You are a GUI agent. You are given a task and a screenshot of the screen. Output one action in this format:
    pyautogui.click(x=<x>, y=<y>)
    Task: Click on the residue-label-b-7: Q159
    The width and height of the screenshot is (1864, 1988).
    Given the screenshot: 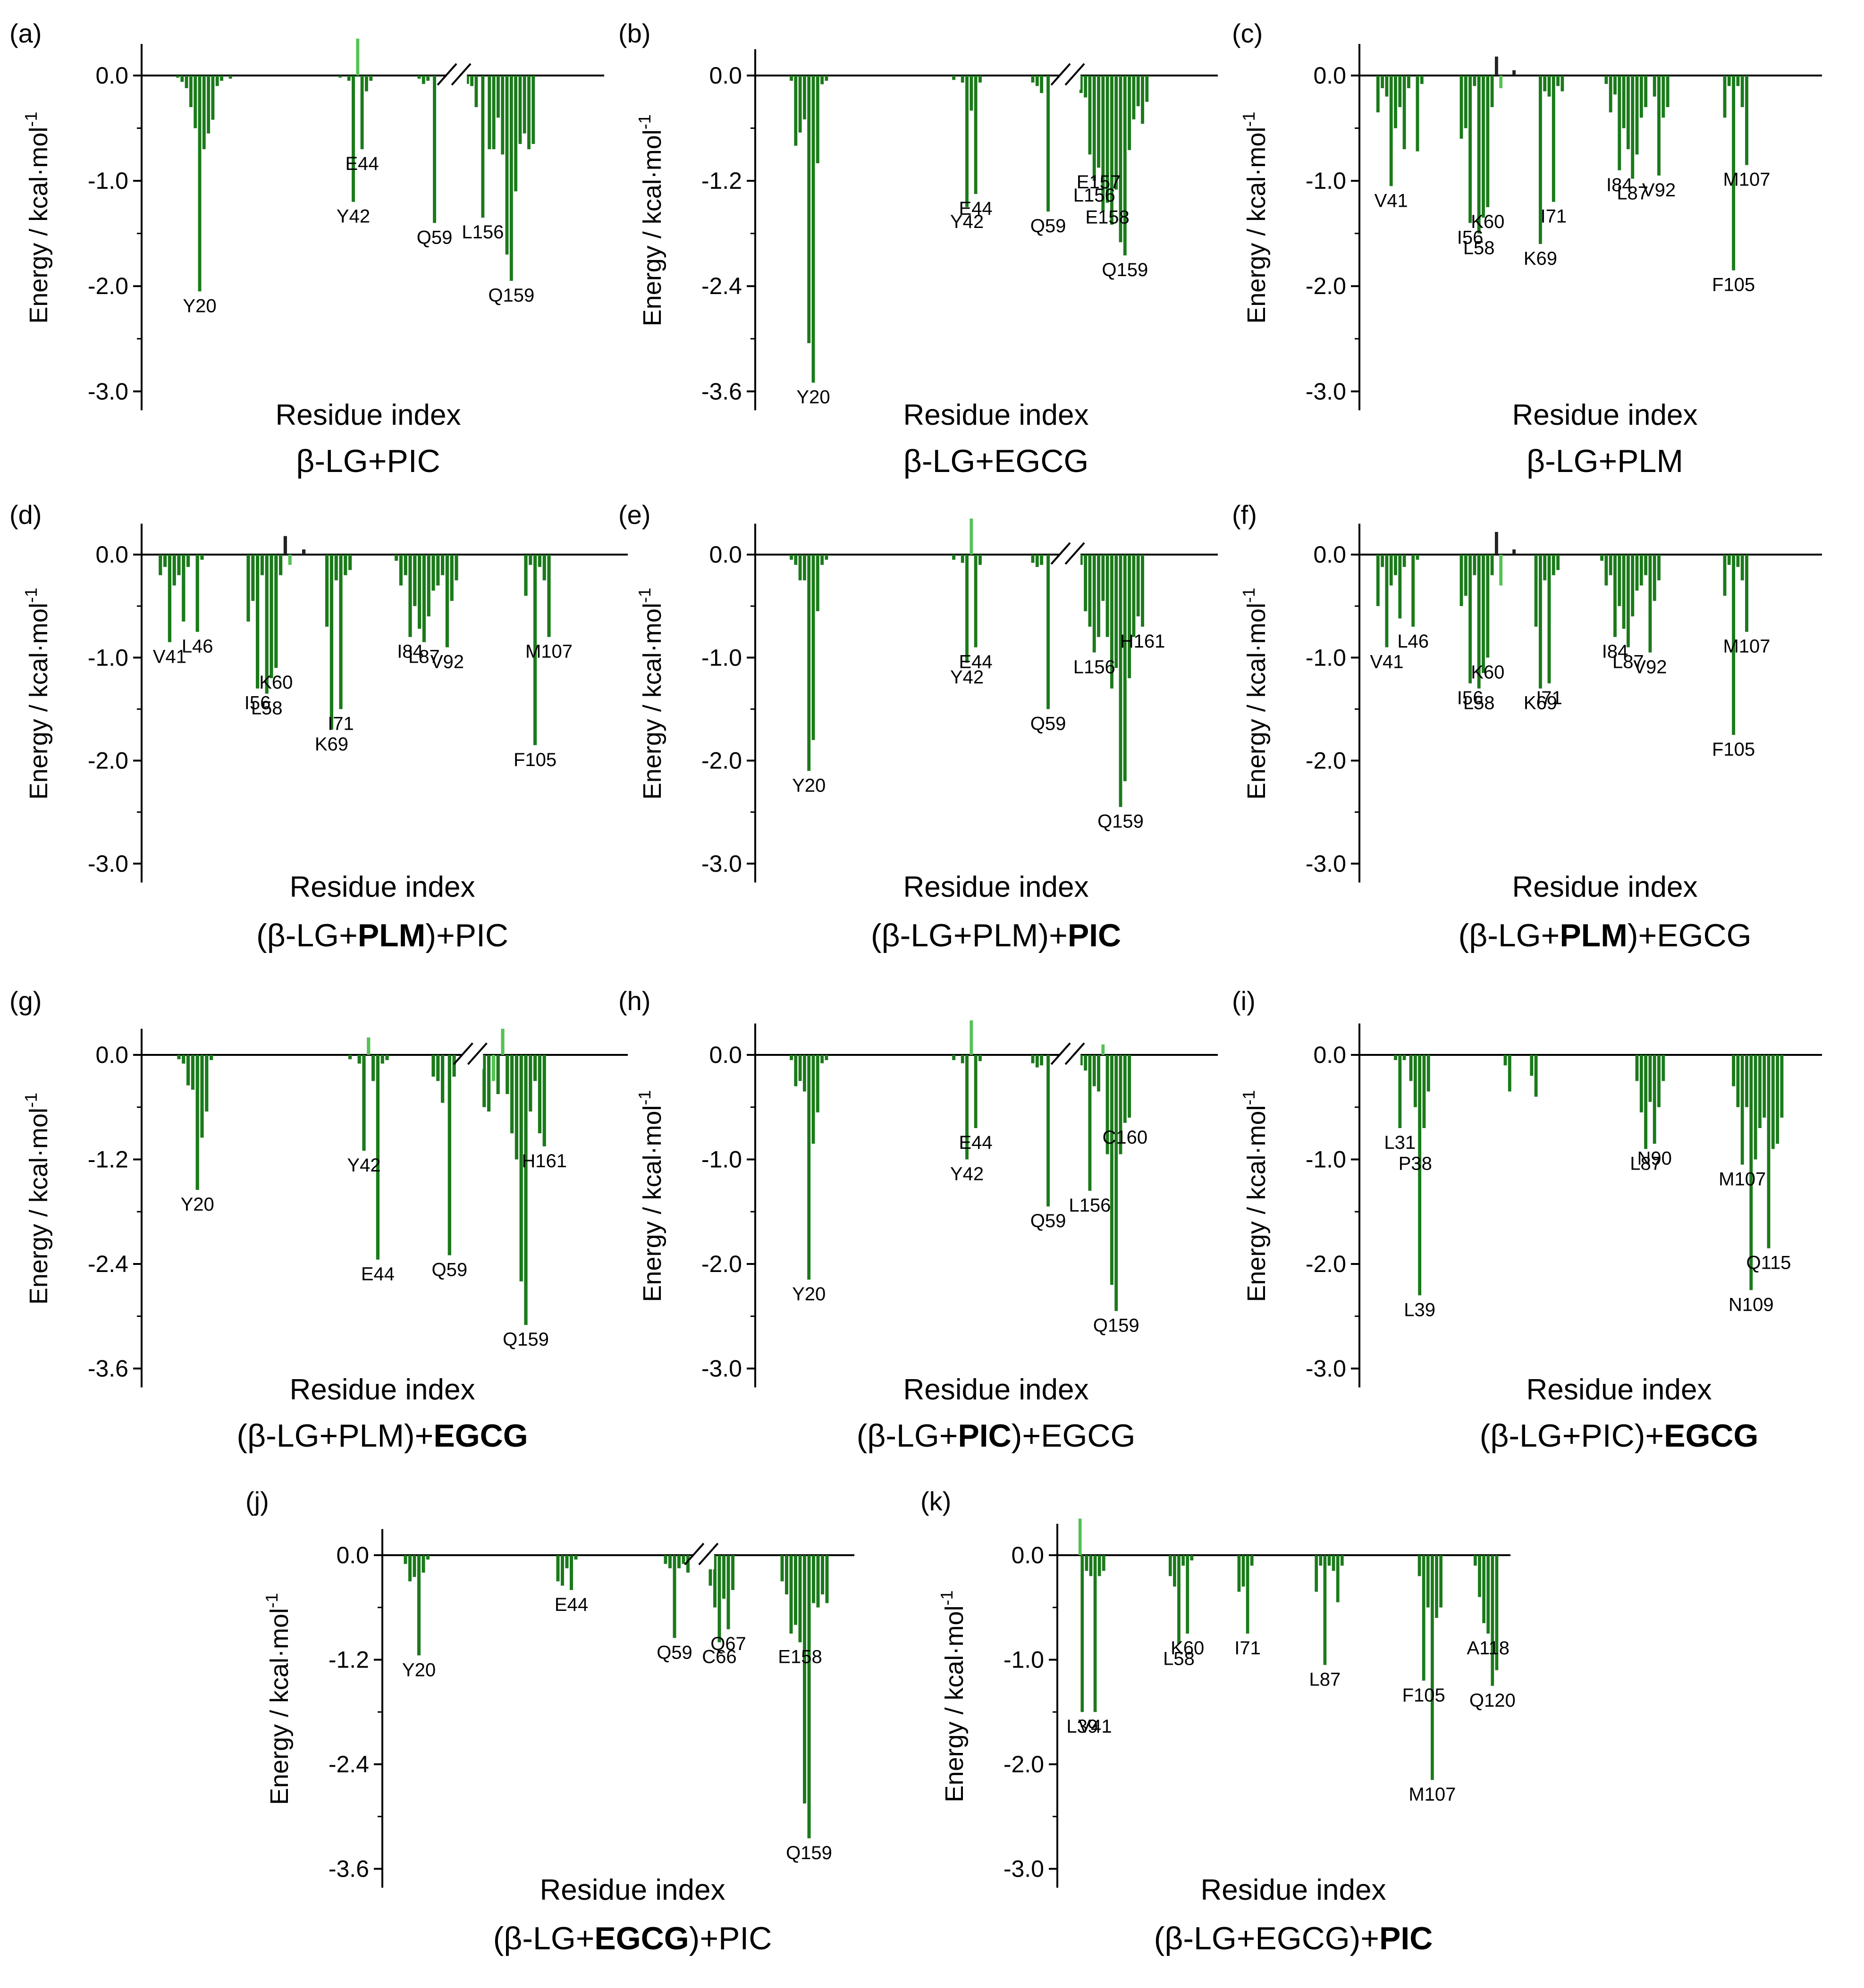 What is the action you would take?
    pyautogui.click(x=1125, y=270)
    